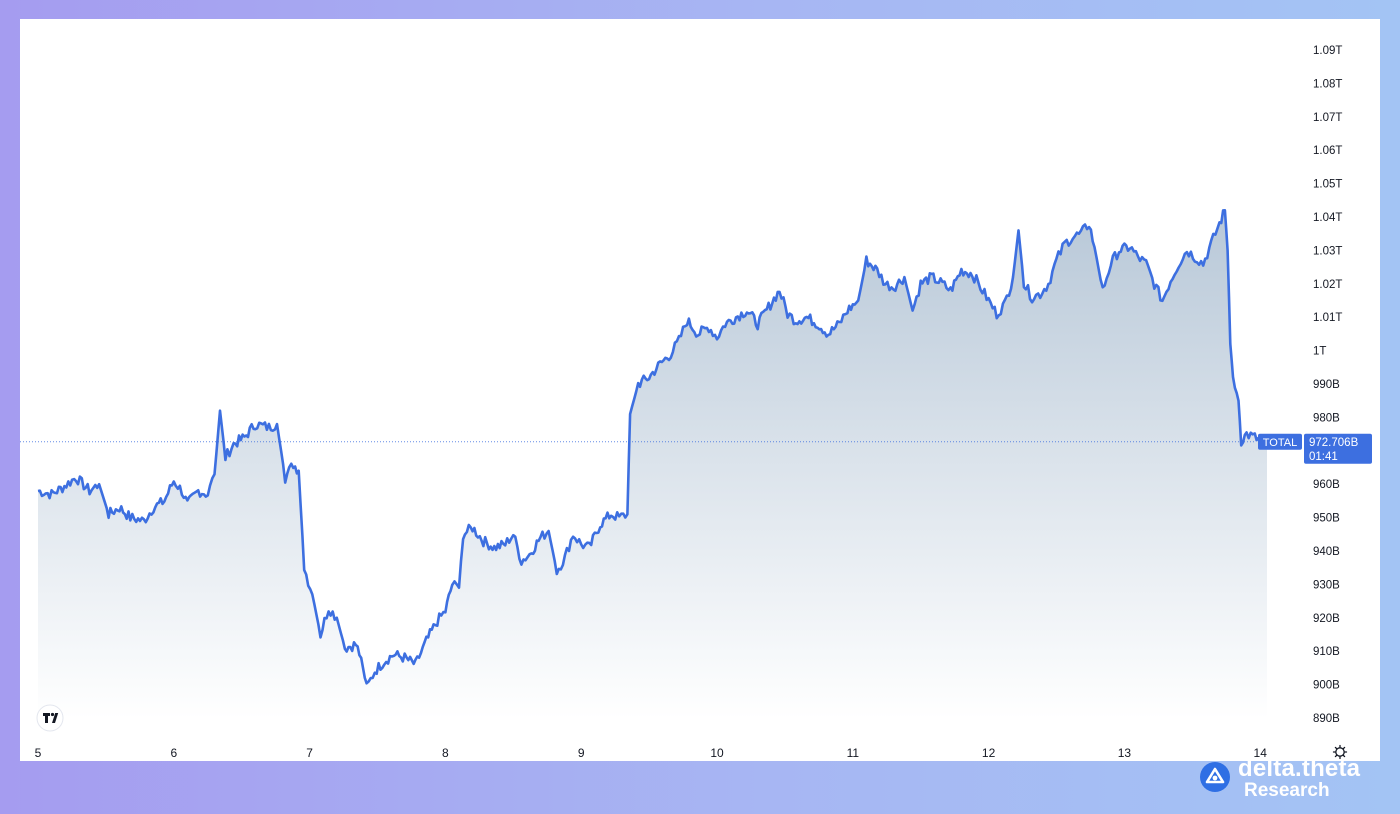 The image size is (1400, 814). Describe the element at coordinates (1299, 768) in the screenshot. I see `brand-name: delta.theta` at that location.